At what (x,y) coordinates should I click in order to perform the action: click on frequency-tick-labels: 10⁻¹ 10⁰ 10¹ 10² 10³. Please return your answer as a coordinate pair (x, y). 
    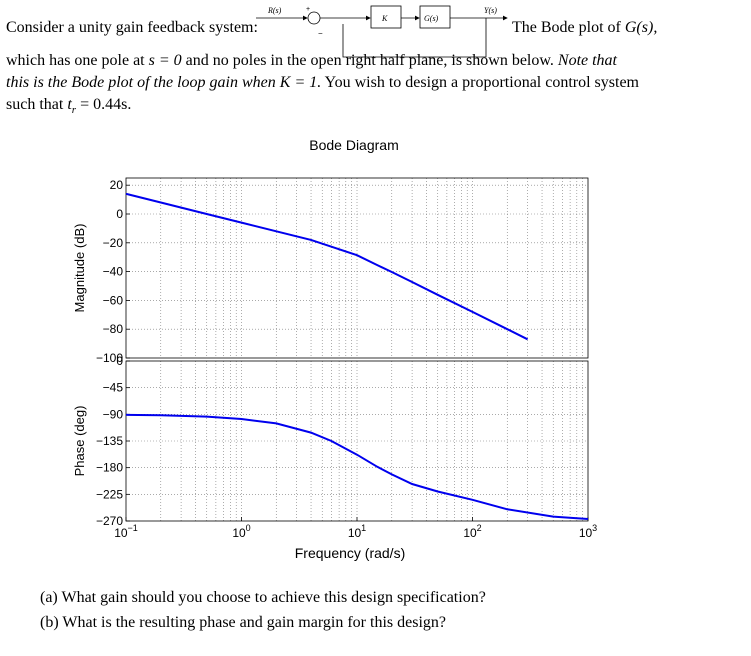
    Looking at the image, I should click on (355, 528).